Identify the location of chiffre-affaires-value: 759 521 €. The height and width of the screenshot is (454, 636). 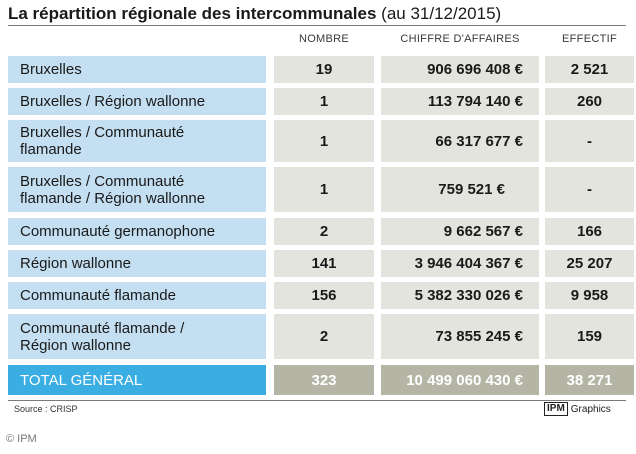
(460, 189).